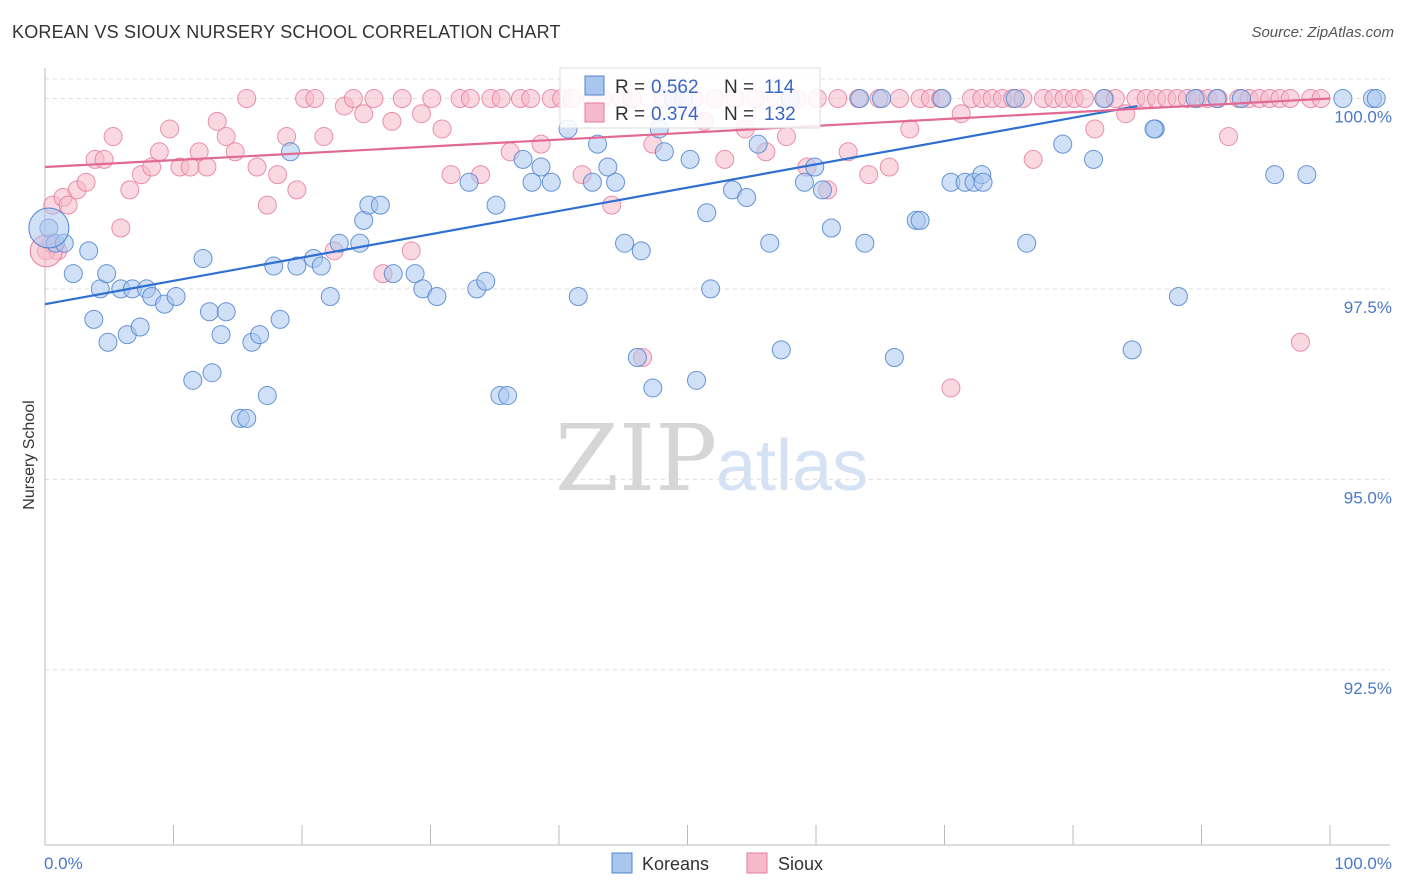  I want to click on sioux-legend-swatch, so click(594, 112).